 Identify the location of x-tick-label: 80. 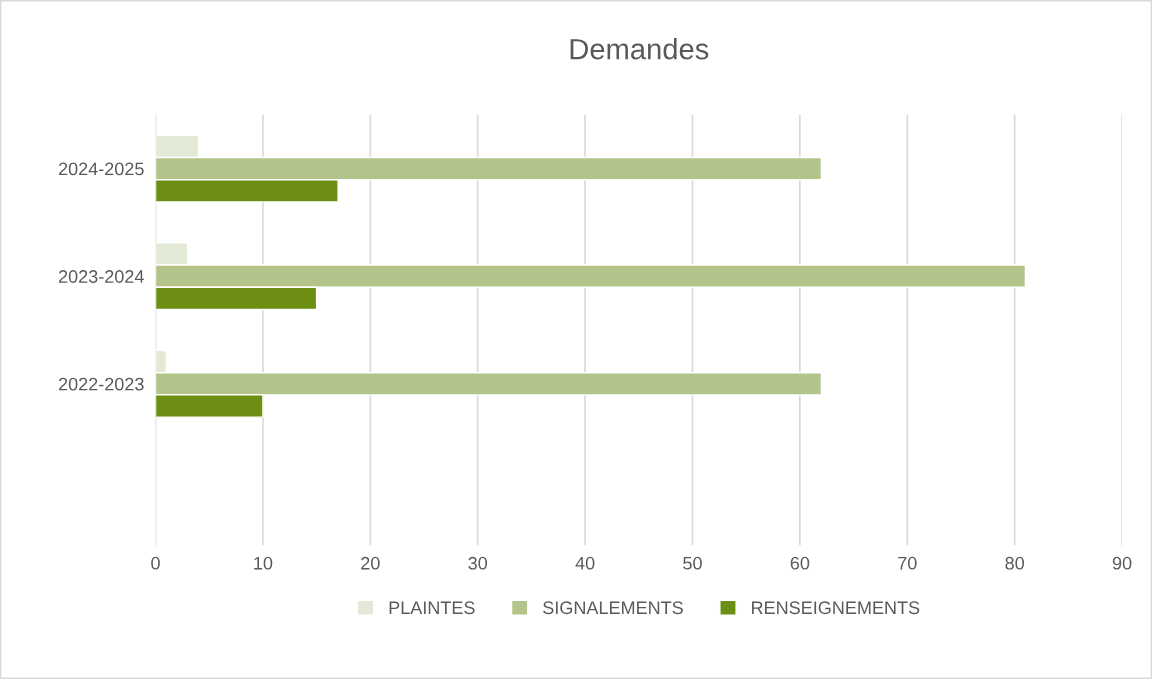
(1014, 563).